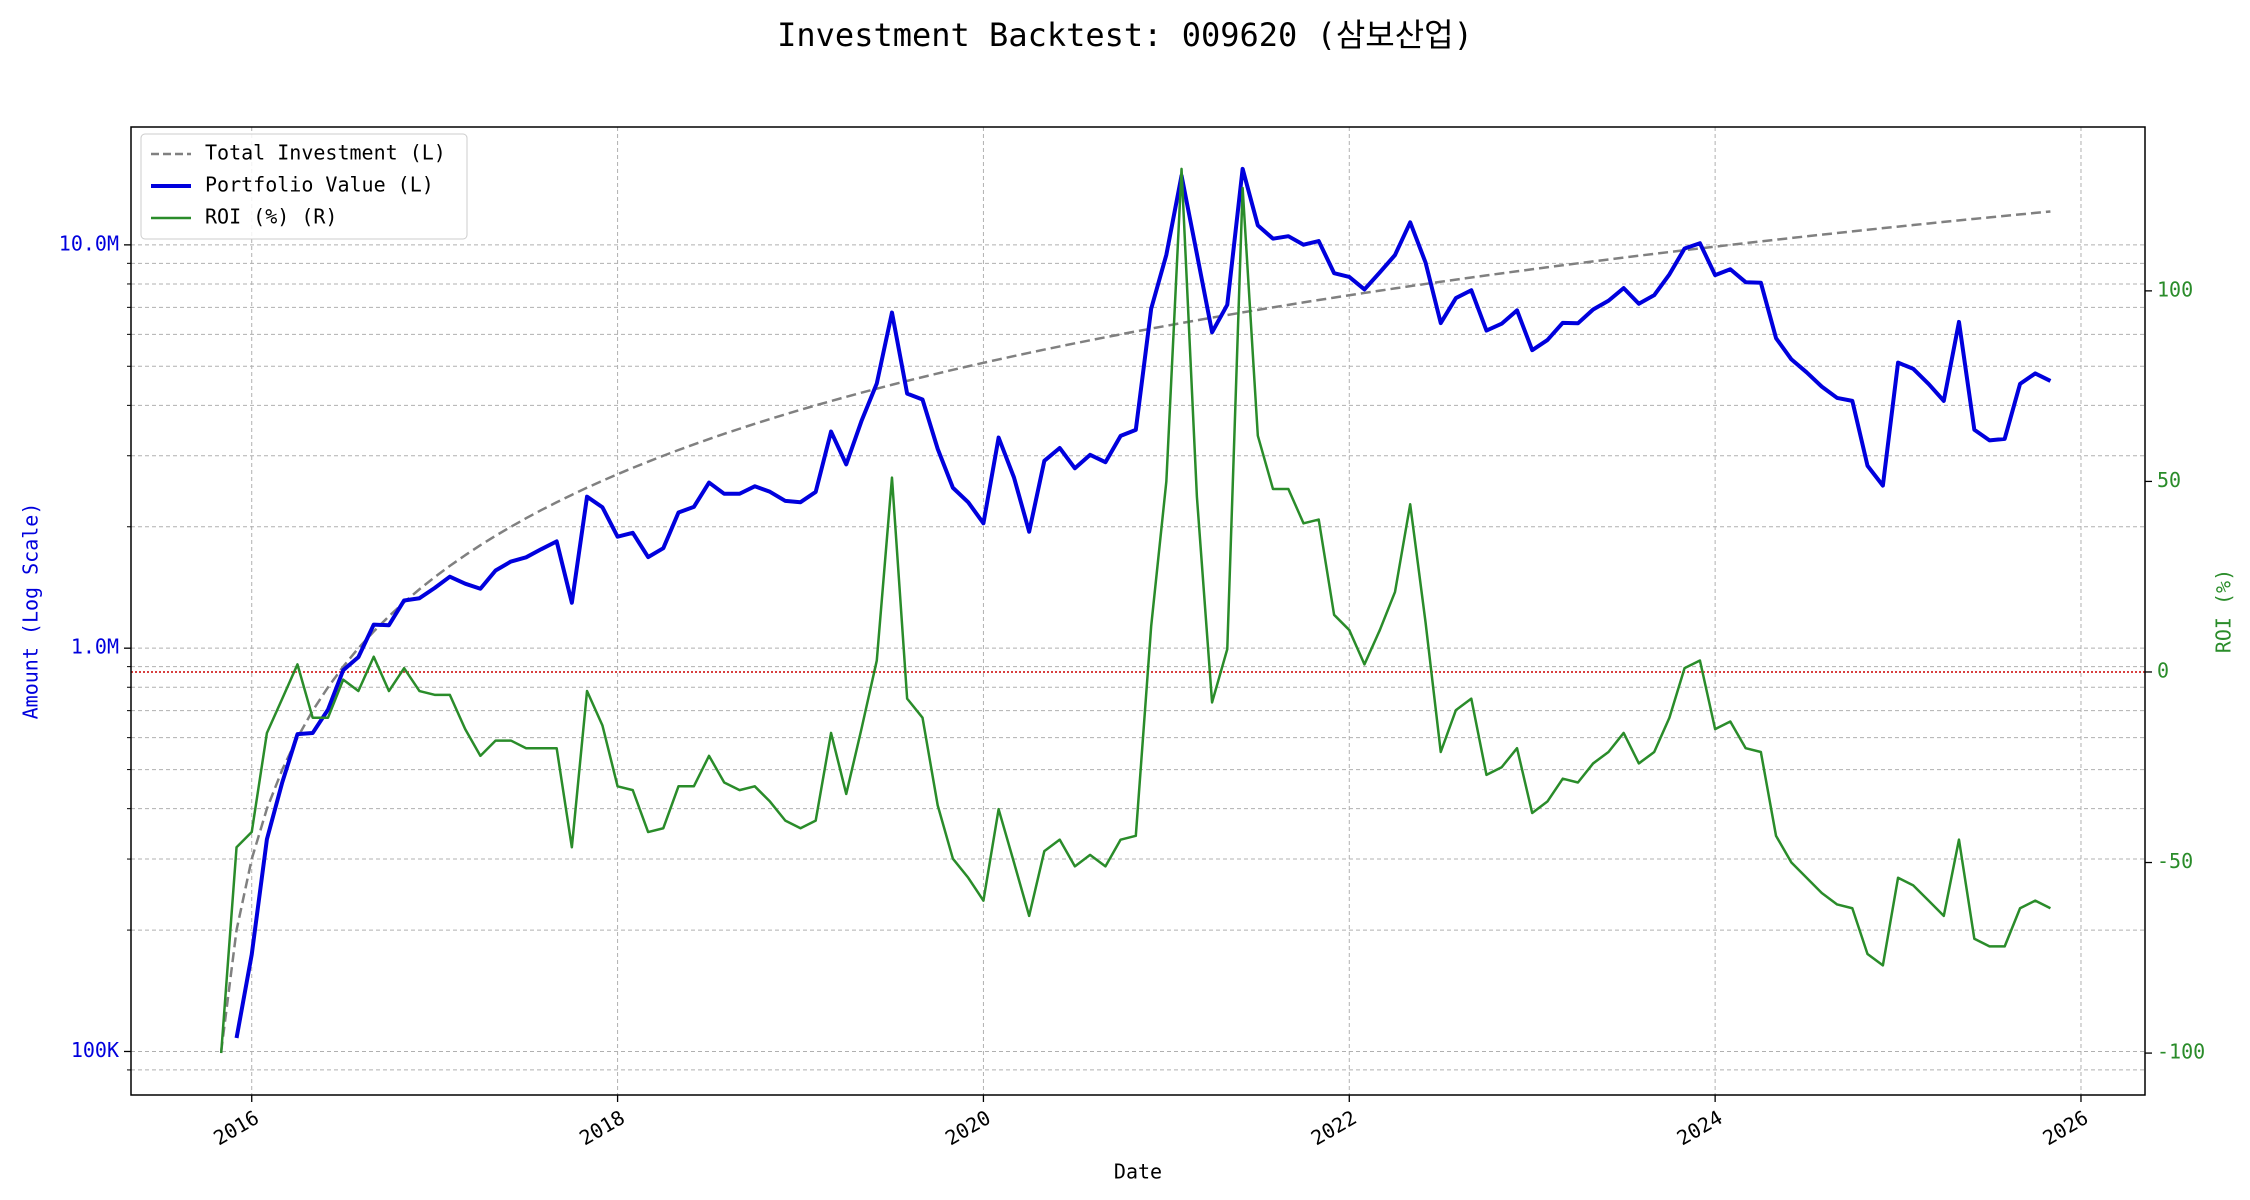 This screenshot has width=2250, height=1200. What do you see at coordinates (271, 217) in the screenshot?
I see `legend-label: ROI (%) (R)` at bounding box center [271, 217].